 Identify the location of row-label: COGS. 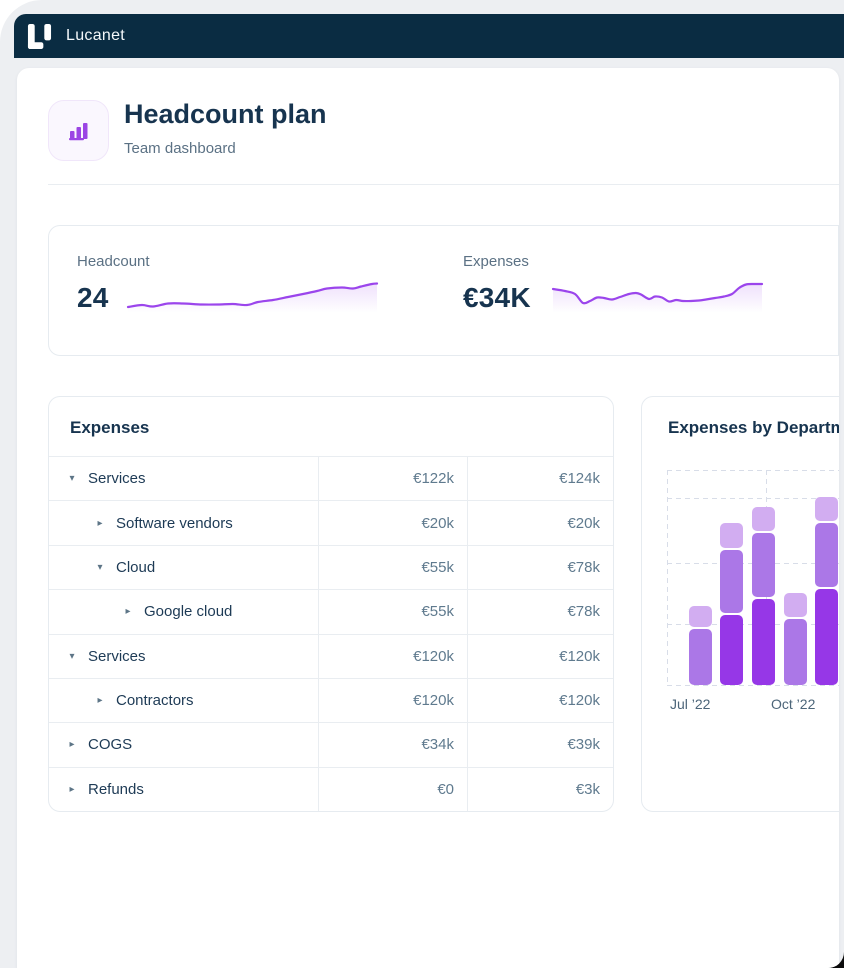
(110, 745).